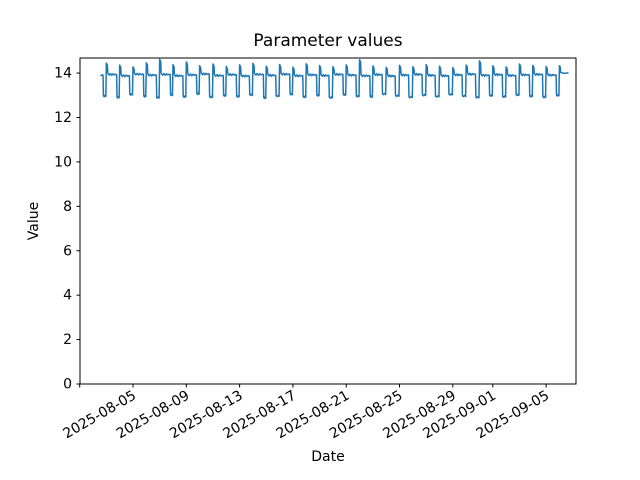 This screenshot has height=480, width=640. Describe the element at coordinates (67, 207) in the screenshot. I see `y-tick-label: 8` at that location.